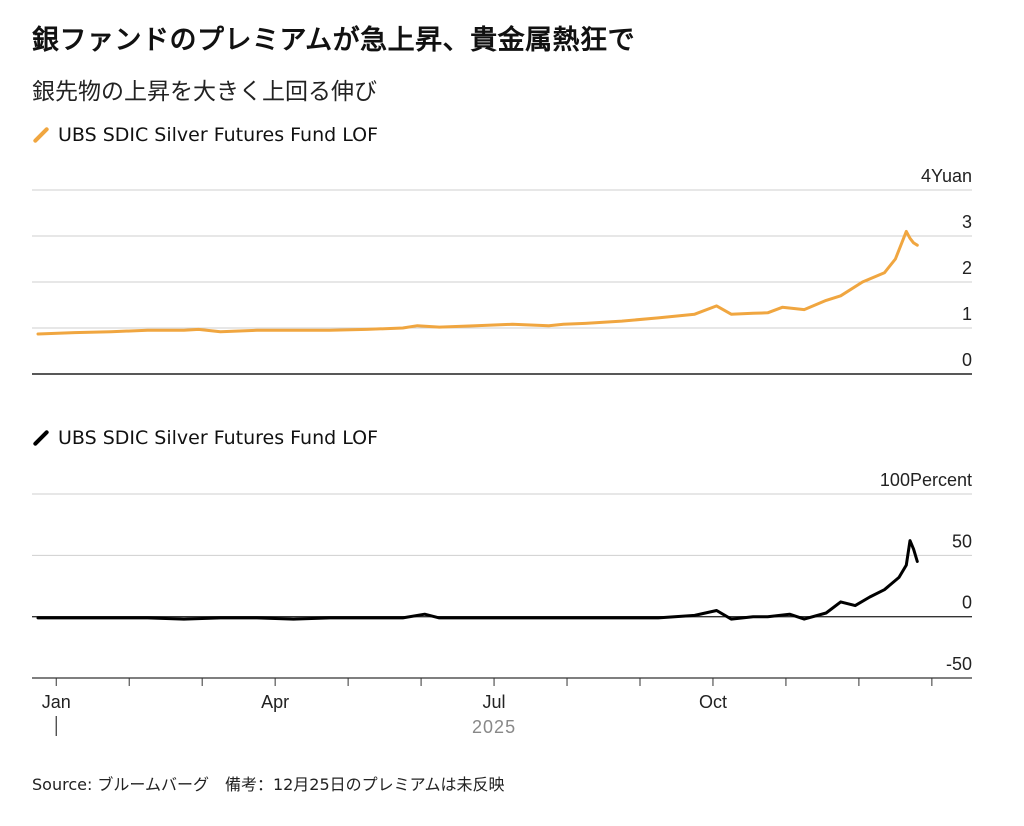  I want to click on ytick-label-price-0: 0, so click(967, 360).